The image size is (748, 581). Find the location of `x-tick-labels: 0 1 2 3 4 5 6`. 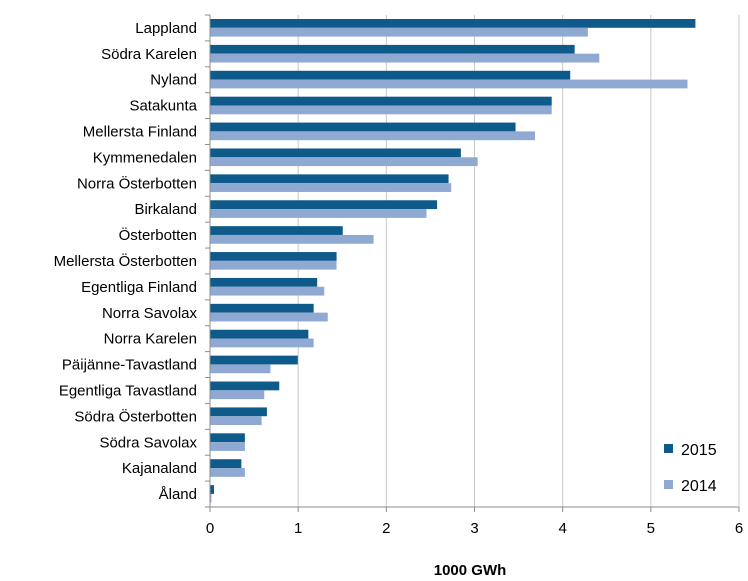

x-tick-labels: 0 1 2 3 4 5 6 is located at coordinates (474, 528).